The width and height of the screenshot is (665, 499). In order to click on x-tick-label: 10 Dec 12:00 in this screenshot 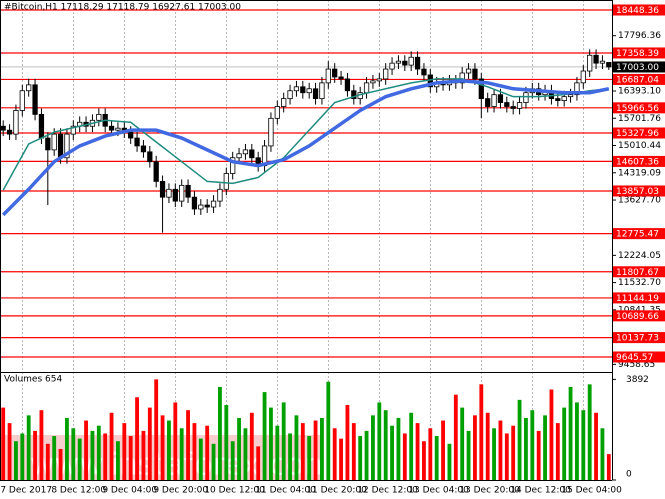, I will do `click(234, 491)`.